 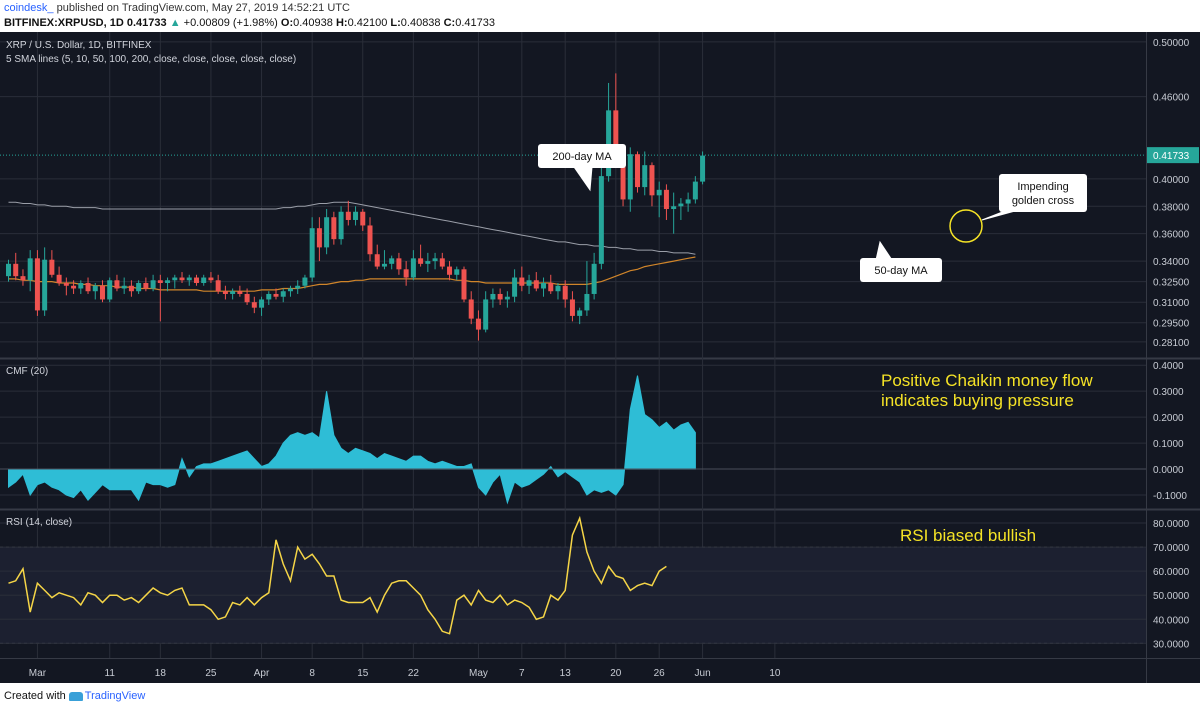 I want to click on golden-cross-callout-line1: Impending, so click(x=1042, y=187).